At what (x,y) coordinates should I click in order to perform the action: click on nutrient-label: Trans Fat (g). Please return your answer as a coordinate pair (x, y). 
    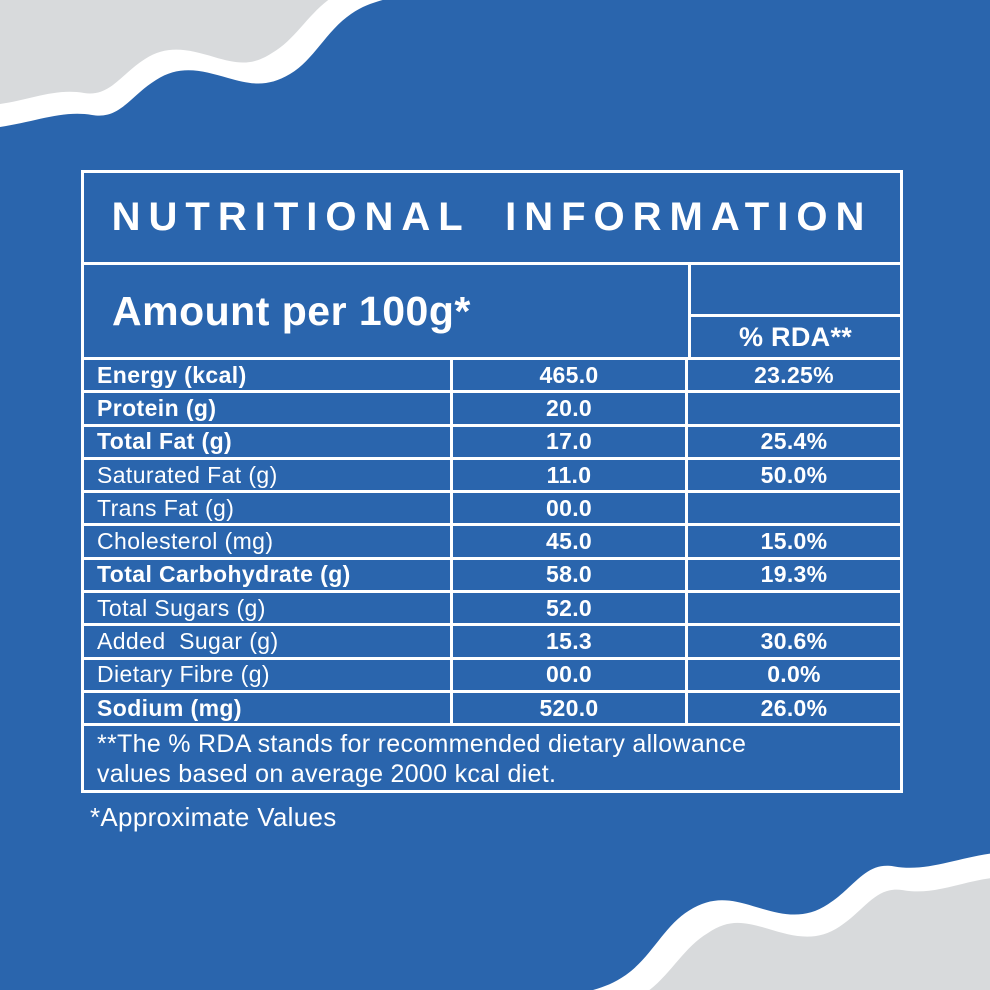
    Looking at the image, I should click on (166, 507).